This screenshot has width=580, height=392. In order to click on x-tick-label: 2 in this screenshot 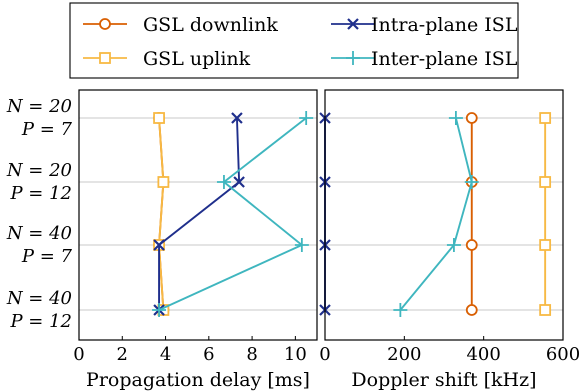, I will do `click(122, 354)`.